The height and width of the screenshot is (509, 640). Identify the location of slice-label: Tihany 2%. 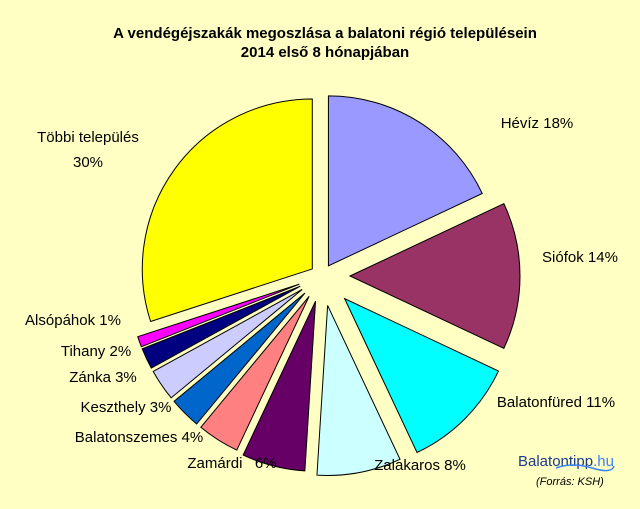
(96, 351).